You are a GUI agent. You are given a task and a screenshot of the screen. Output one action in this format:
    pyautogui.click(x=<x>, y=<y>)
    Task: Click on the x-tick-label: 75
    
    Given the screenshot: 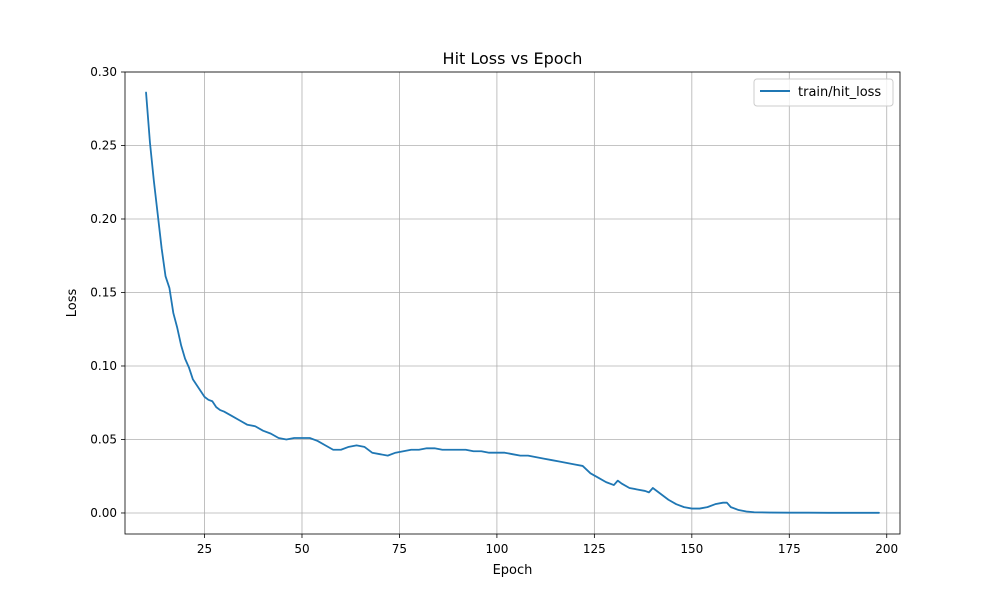 What is the action you would take?
    pyautogui.click(x=399, y=549)
    